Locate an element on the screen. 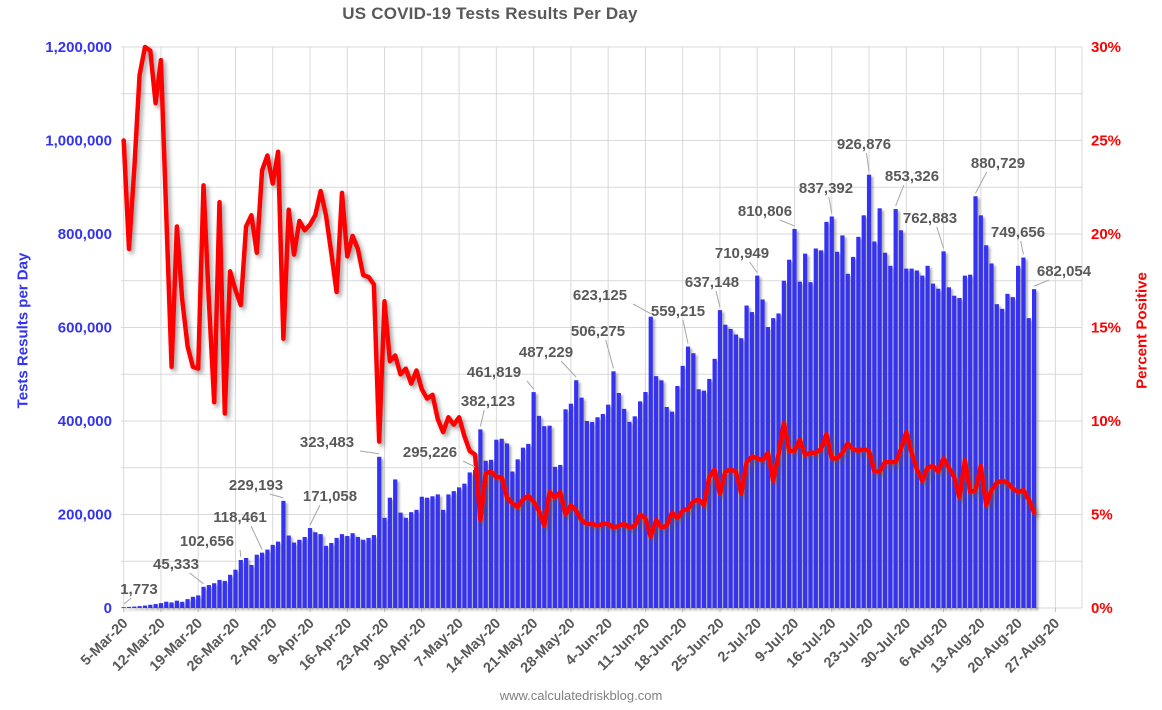 The height and width of the screenshot is (710, 1162). annotation-label: 102,656 is located at coordinates (207, 541).